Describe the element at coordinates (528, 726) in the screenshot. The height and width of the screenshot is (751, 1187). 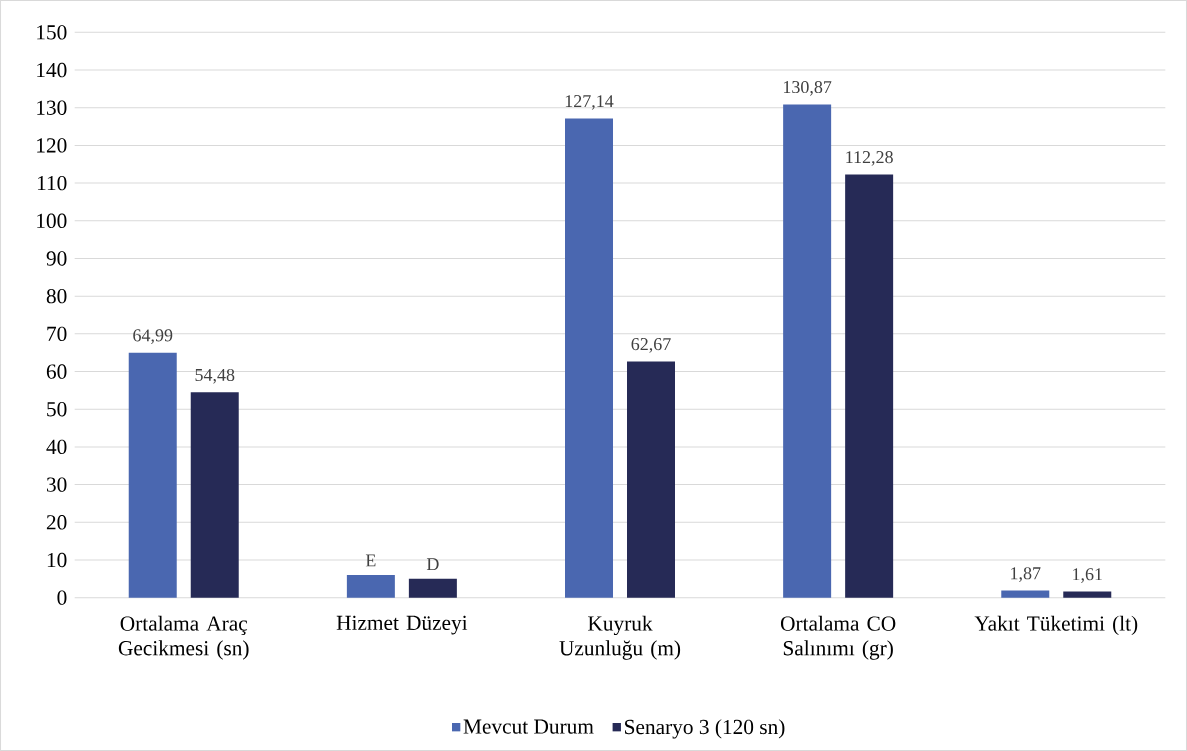
I see `legend-label: Mevcut Durum` at that location.